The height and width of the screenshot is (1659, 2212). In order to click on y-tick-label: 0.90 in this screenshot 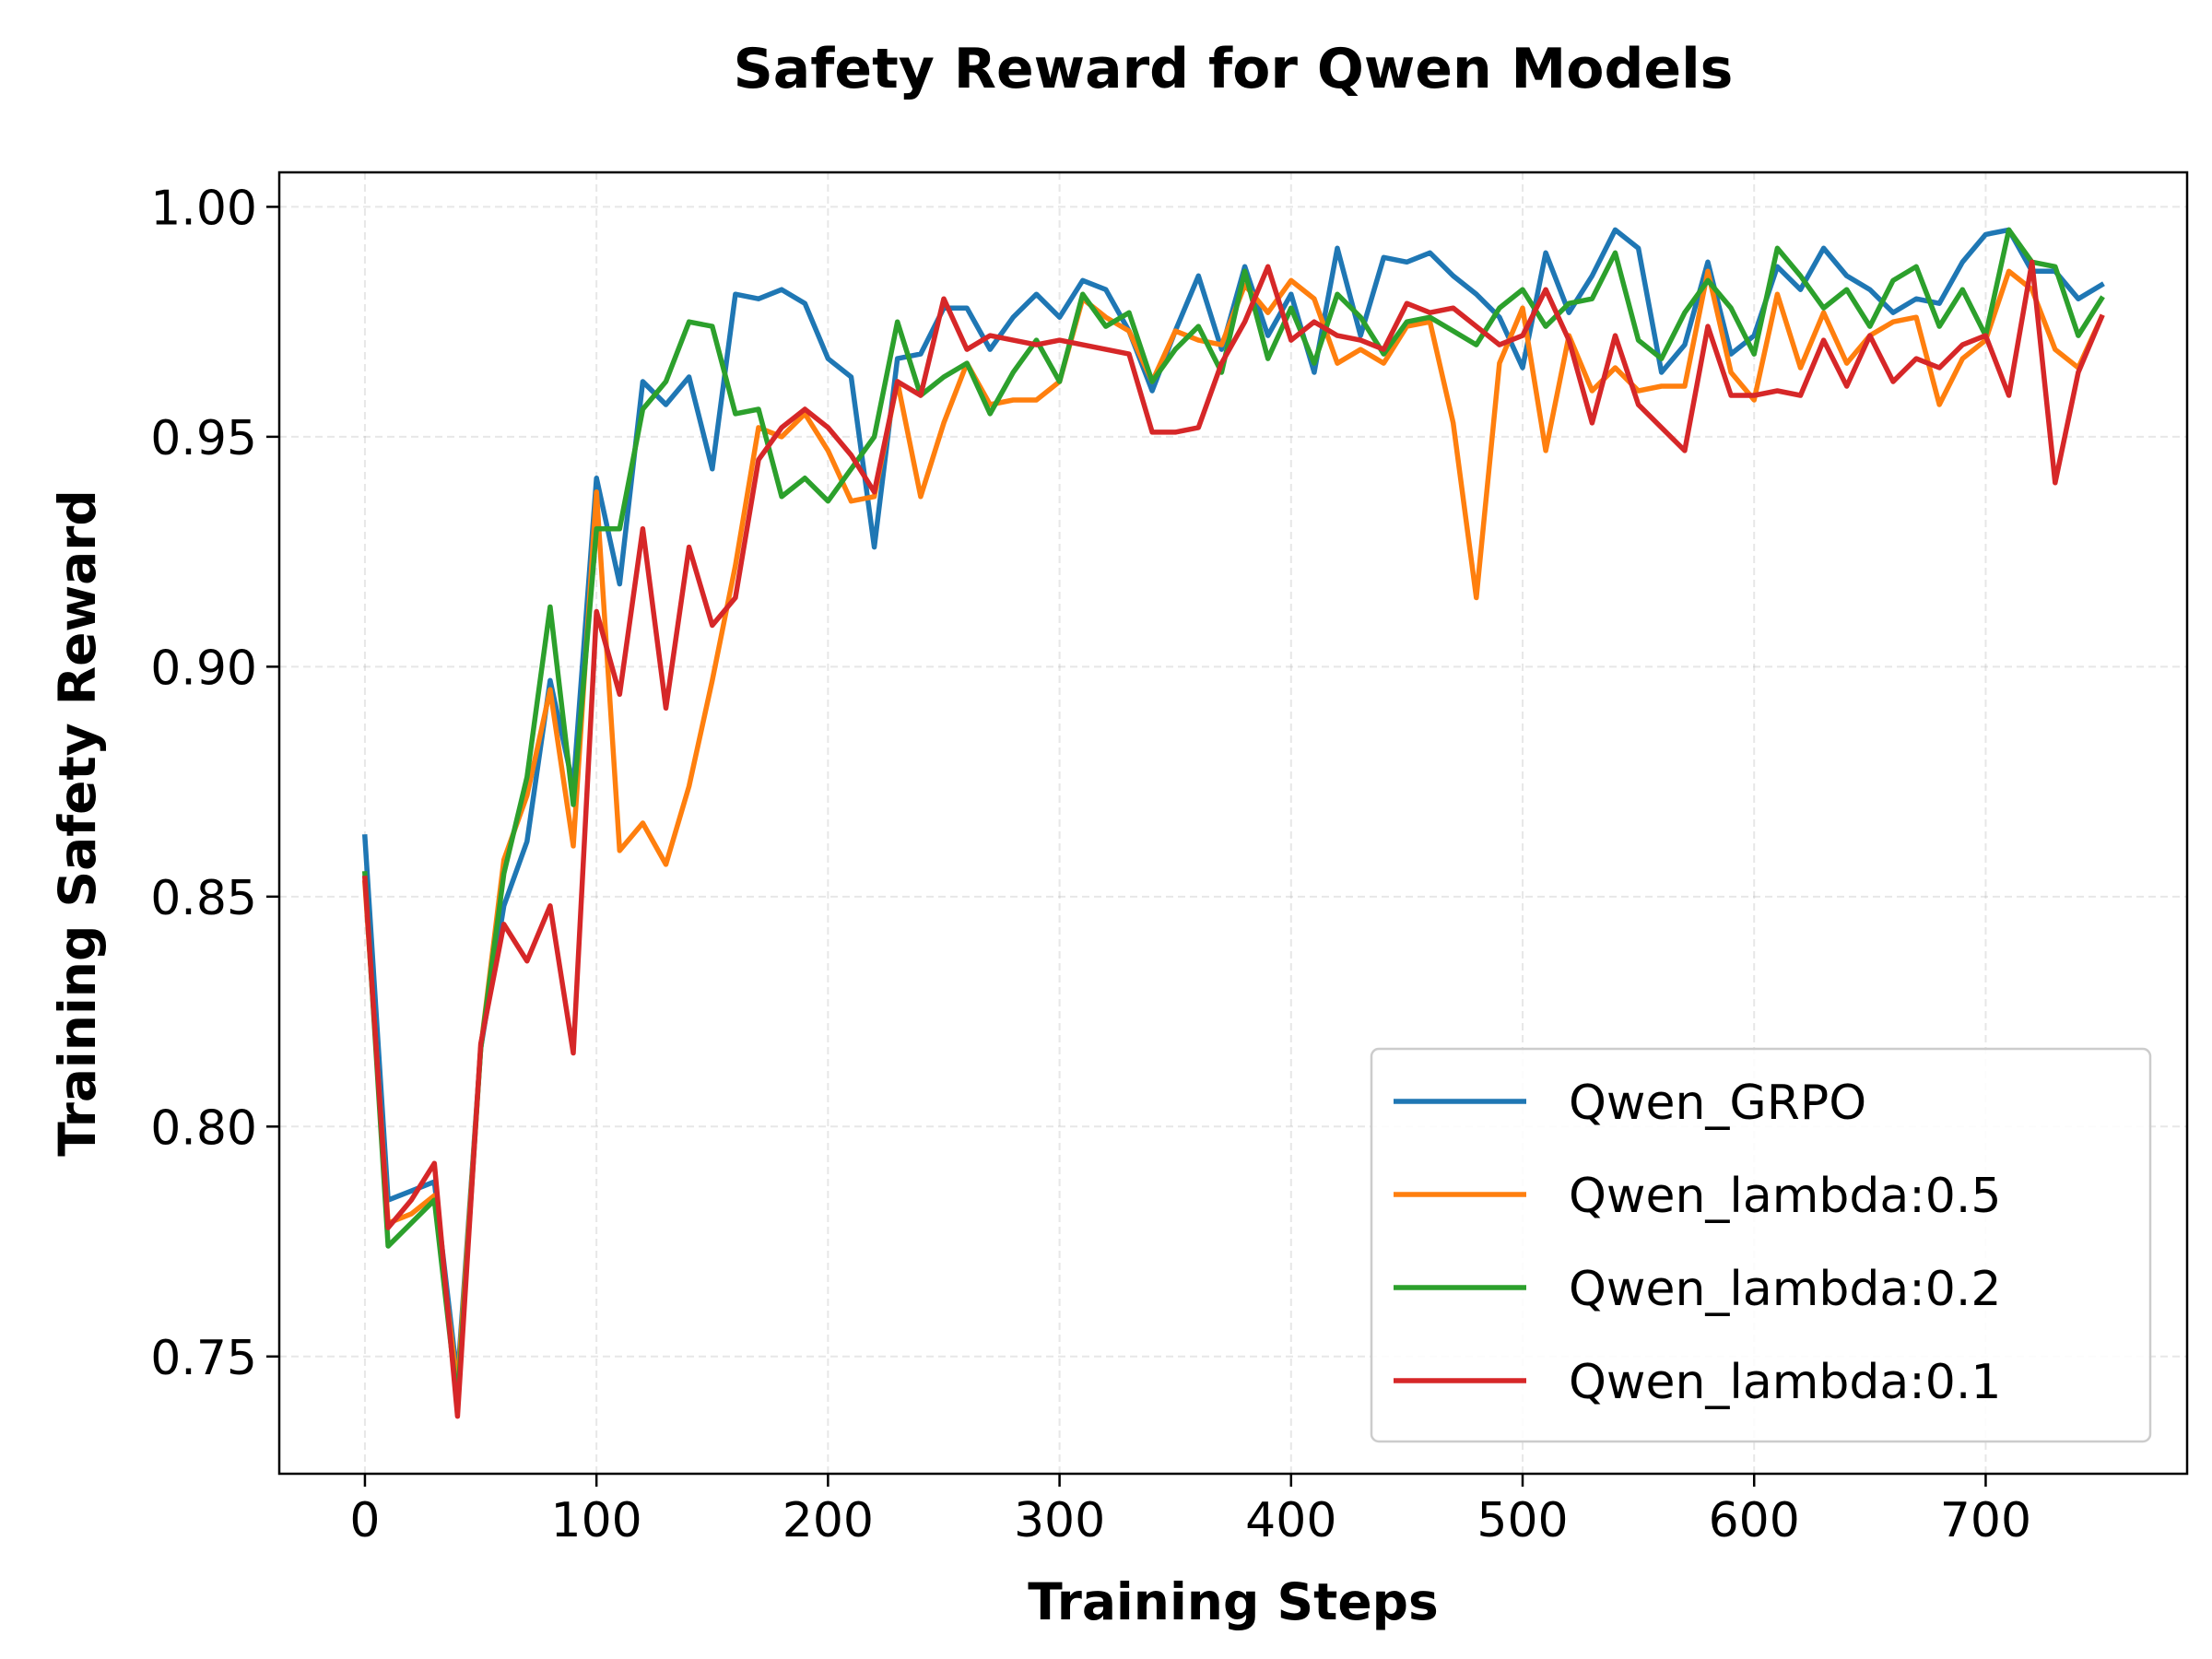, I will do `click(203, 668)`.